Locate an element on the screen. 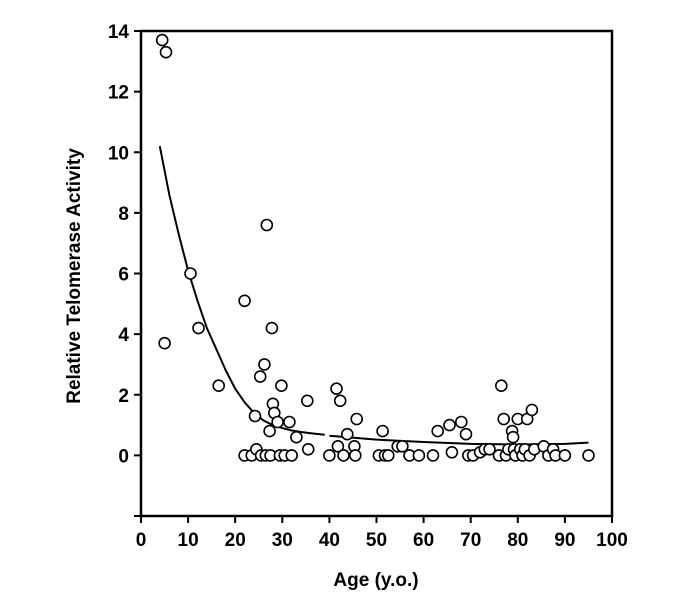 The height and width of the screenshot is (604, 680). y-axis-title: Relative Telomerase Activity is located at coordinates (74, 276).